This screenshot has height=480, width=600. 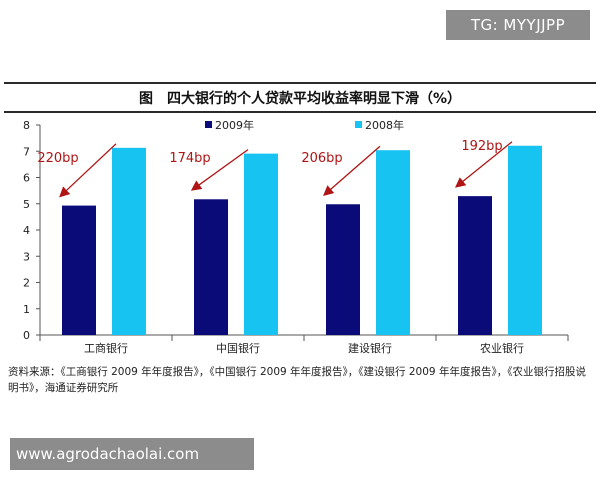 I want to click on legend-label: 2009年, so click(x=234, y=125).